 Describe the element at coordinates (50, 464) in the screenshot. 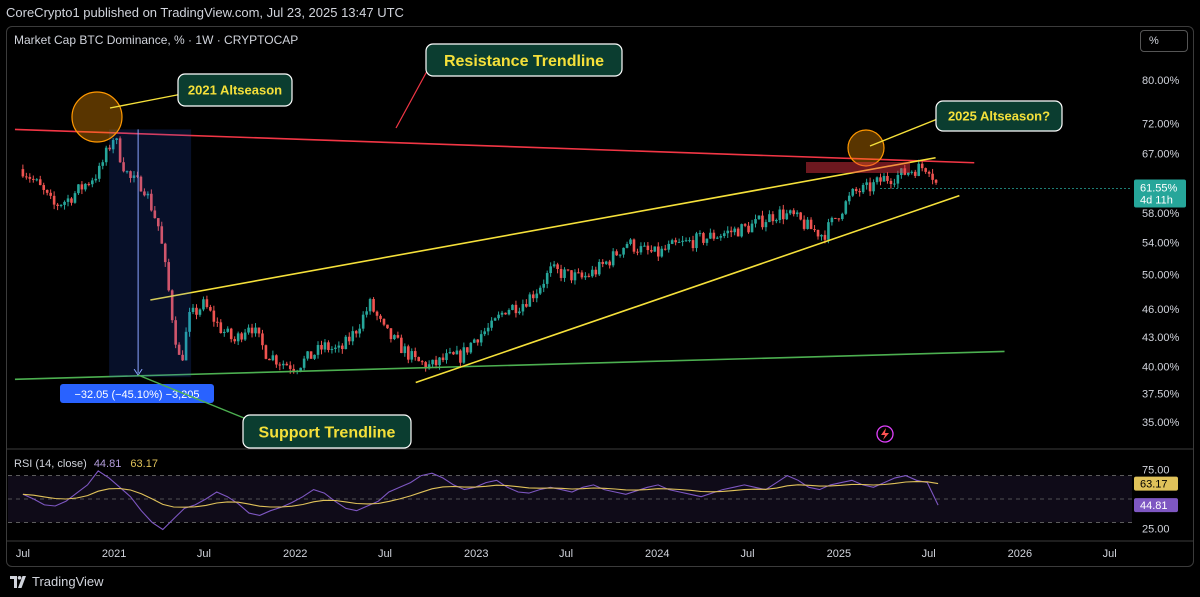

I see `rsi-title-text: RSI (14, close)` at that location.